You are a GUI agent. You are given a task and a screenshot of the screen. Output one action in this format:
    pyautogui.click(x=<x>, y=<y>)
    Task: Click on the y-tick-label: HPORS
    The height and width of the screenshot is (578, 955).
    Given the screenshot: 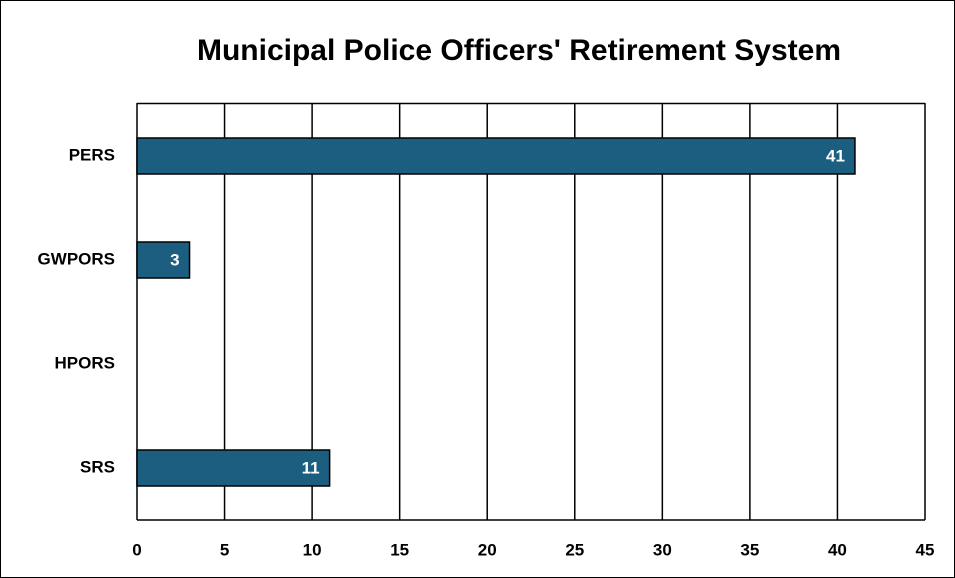 What is the action you would take?
    pyautogui.click(x=85, y=362)
    